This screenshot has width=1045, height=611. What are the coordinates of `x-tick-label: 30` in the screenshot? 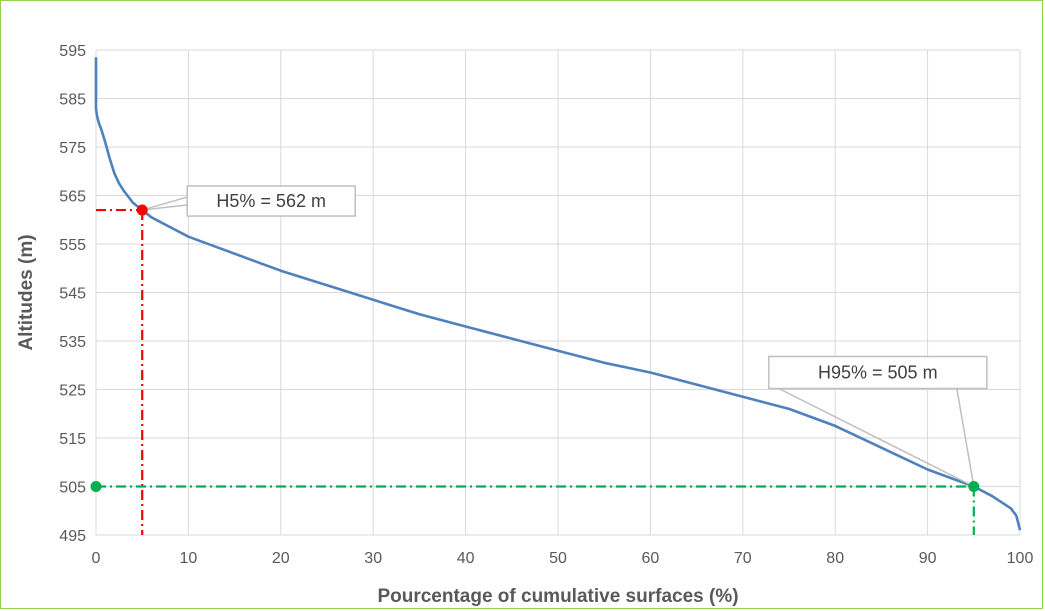 It's located at (373, 558).